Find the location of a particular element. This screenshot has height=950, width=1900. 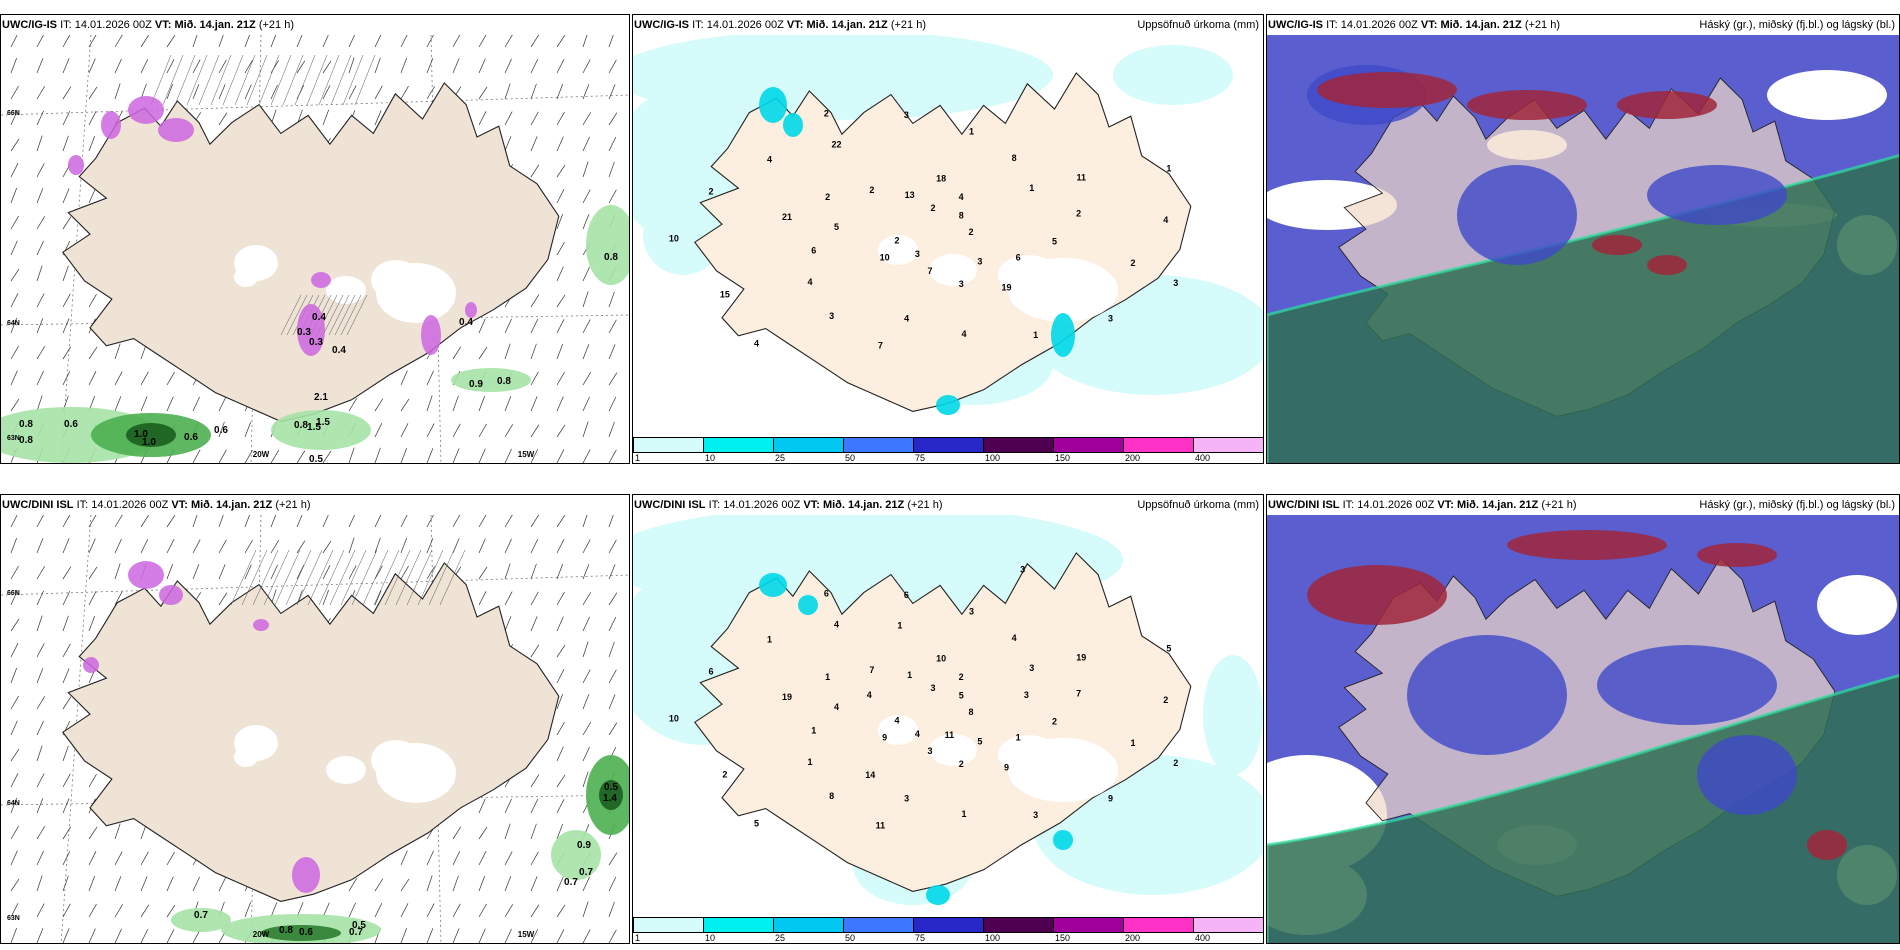

precip-amount-label: 2 is located at coordinates (711, 191).